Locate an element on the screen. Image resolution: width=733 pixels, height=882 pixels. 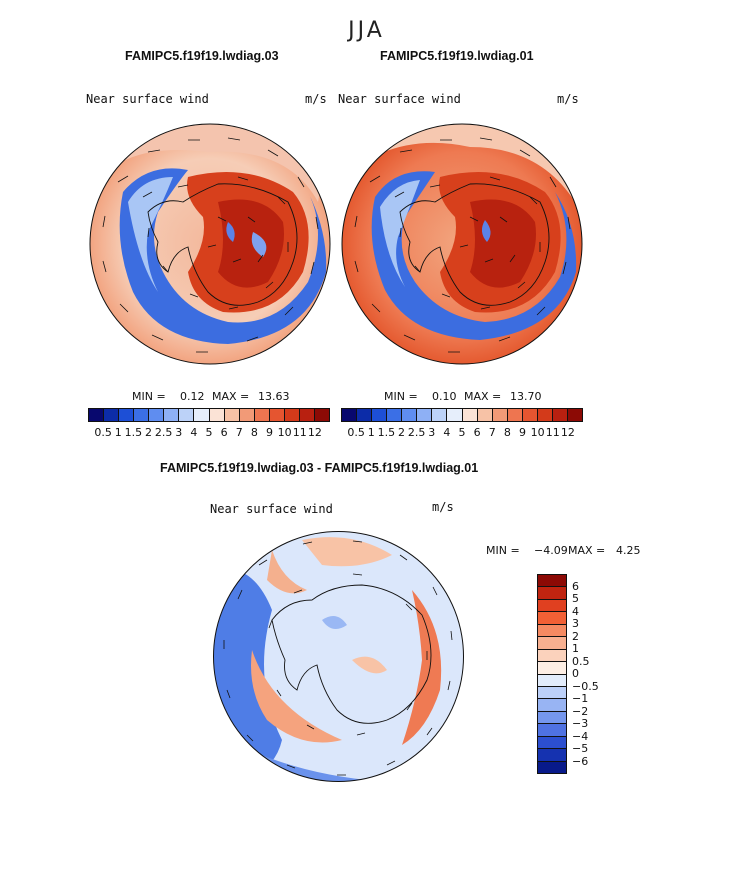
diff-colorbar-tick-label: −2 is located at coordinates (580, 711).